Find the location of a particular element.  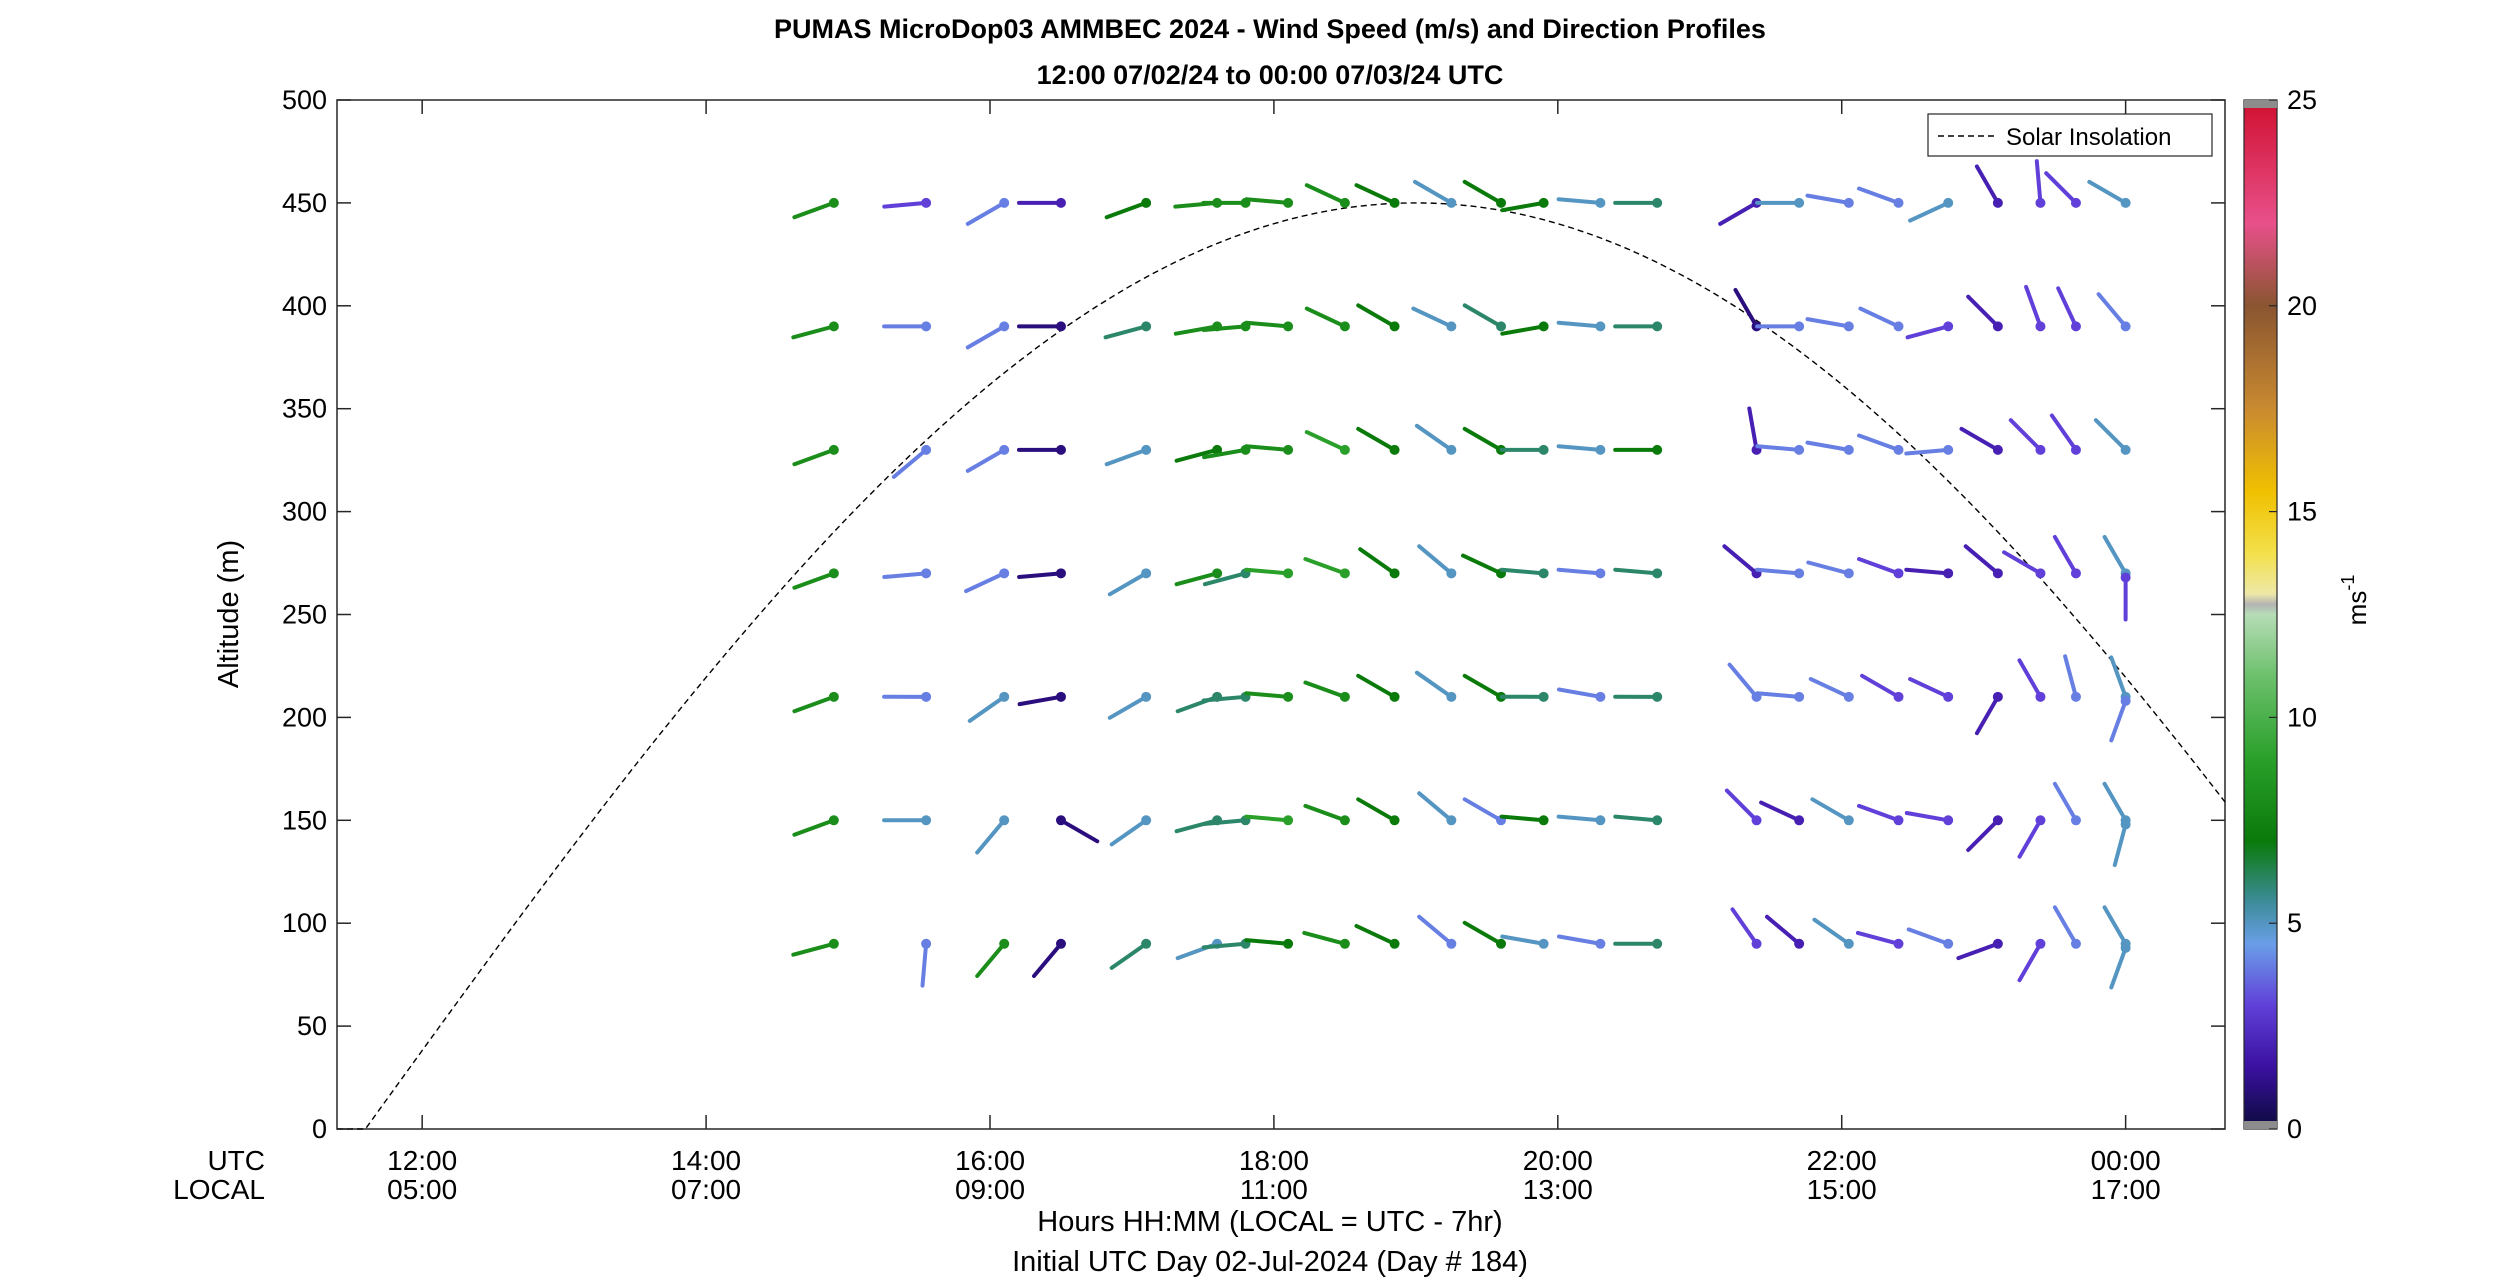

x-tick-label-local: 13:00 is located at coordinates (1558, 1189).